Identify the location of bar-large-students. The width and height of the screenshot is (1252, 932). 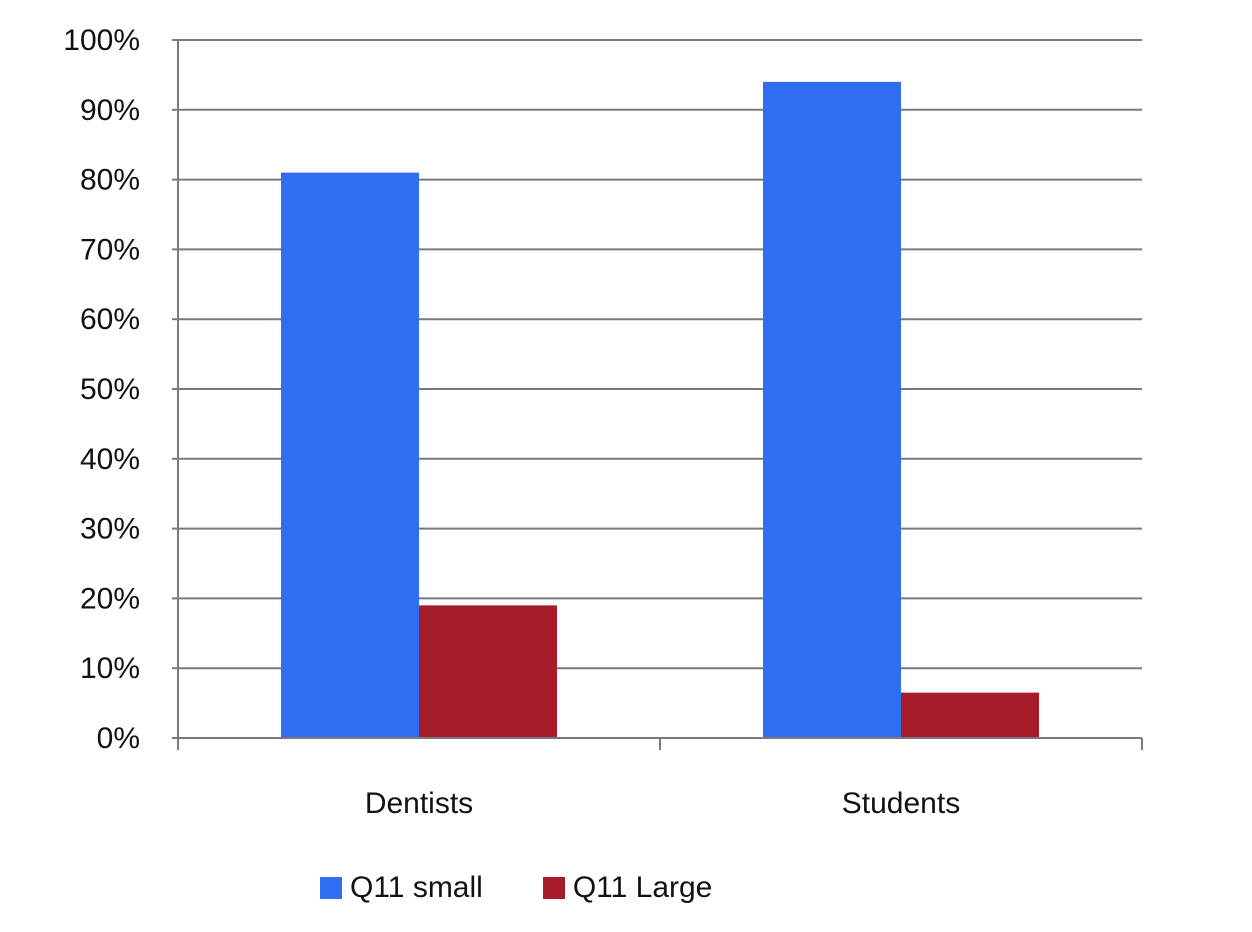
(970, 715).